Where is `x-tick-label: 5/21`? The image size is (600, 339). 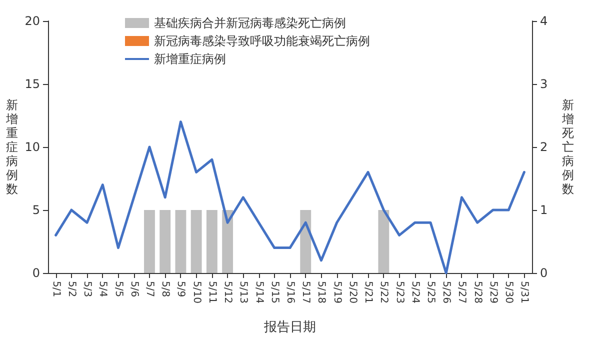 x-tick-label: 5/21 is located at coordinates (368, 292).